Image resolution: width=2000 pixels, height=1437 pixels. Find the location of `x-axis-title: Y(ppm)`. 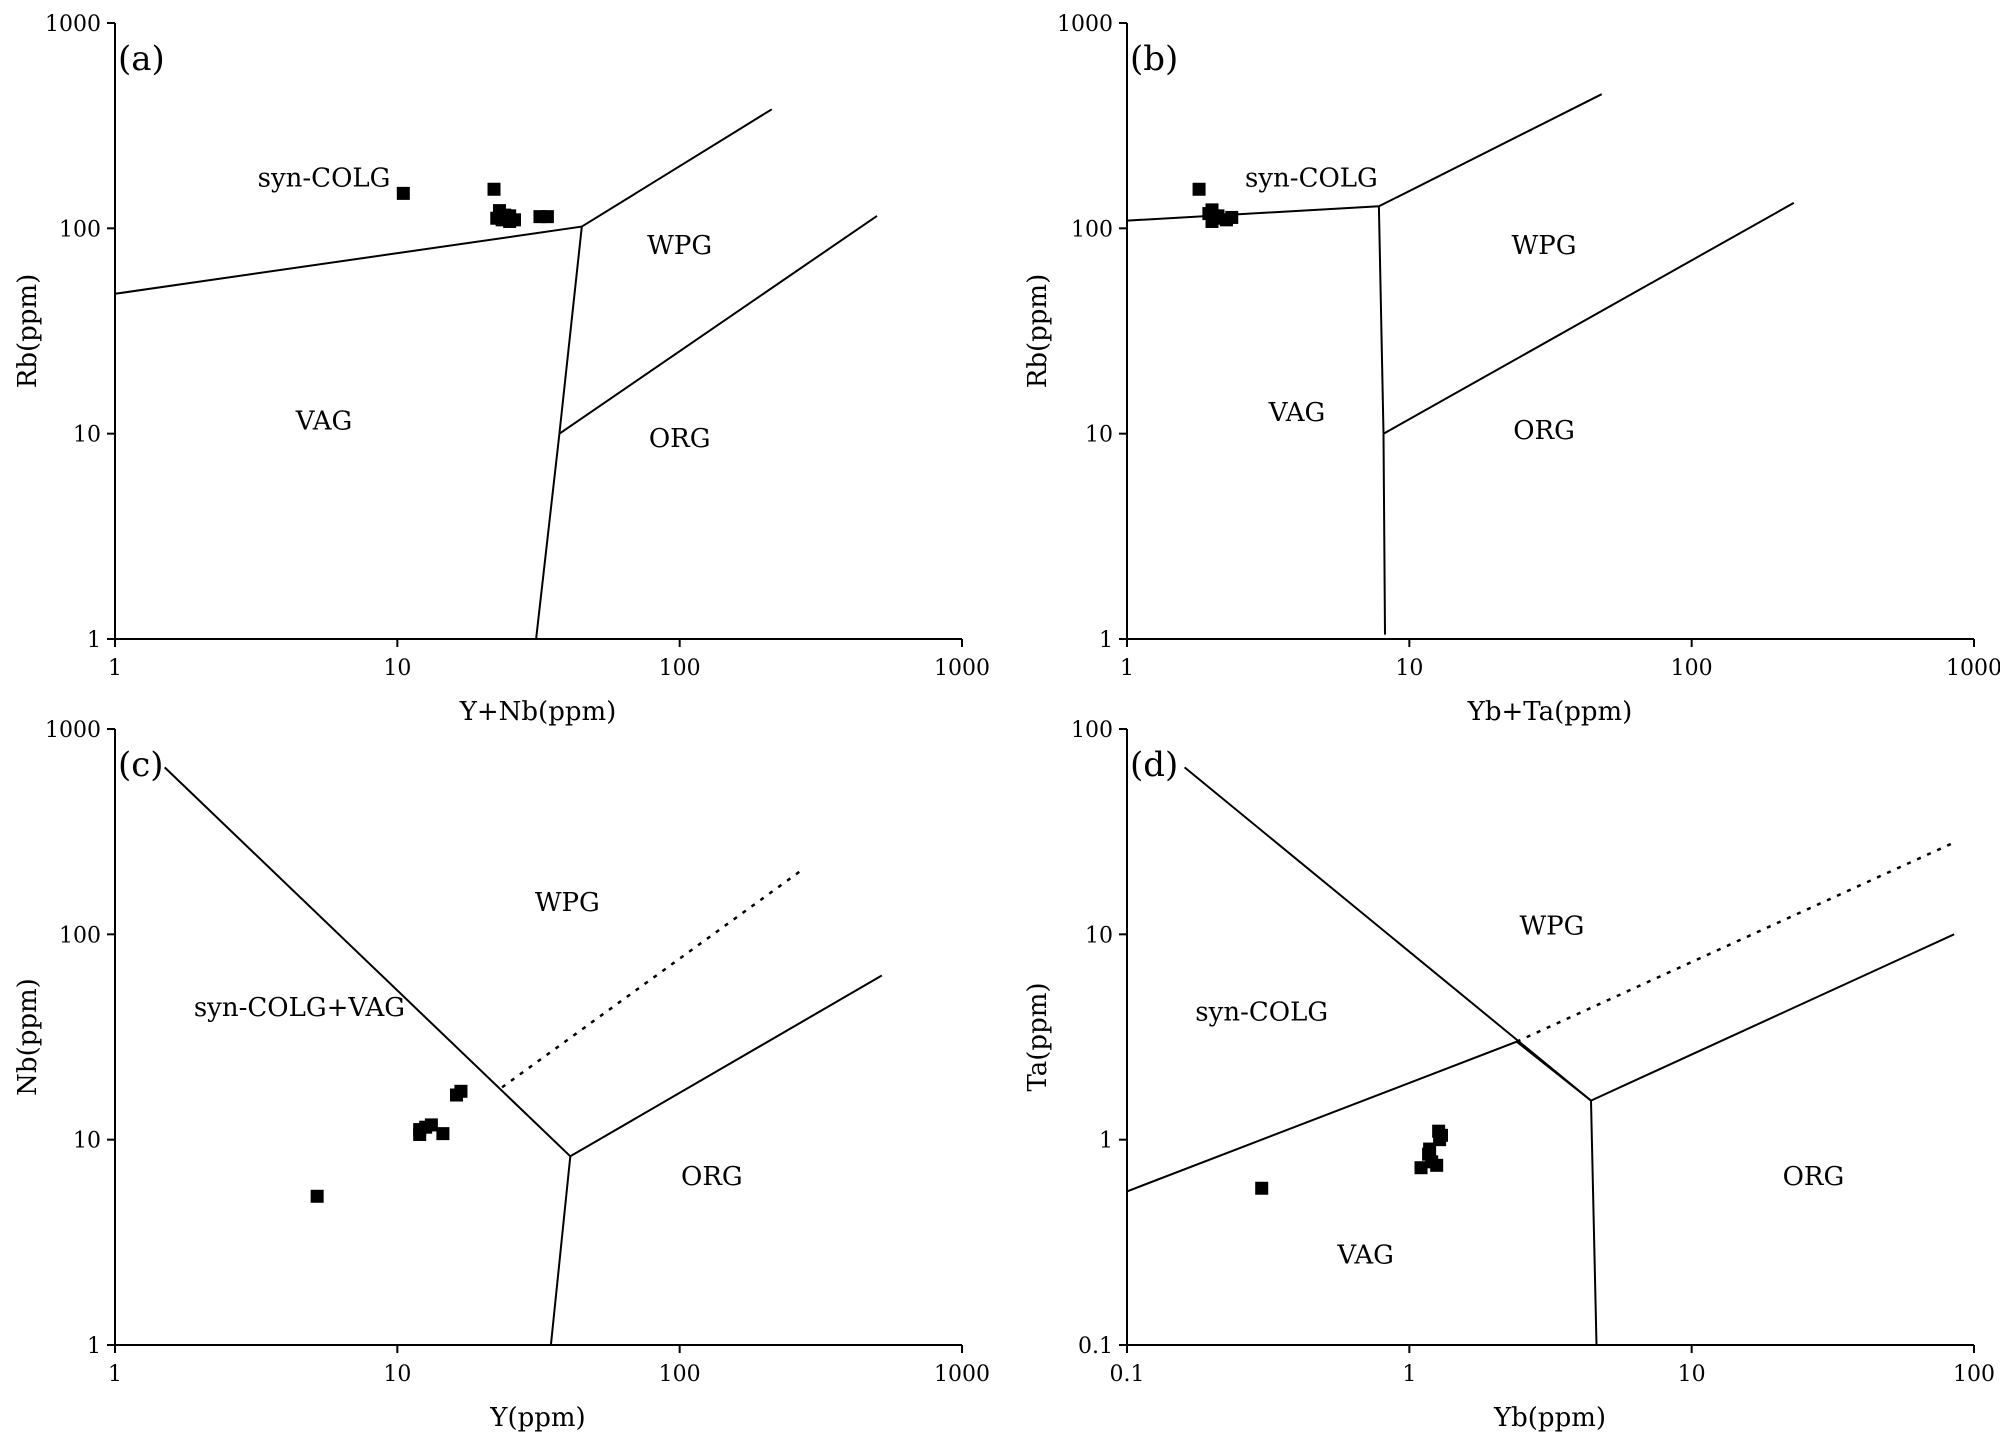

x-axis-title: Y(ppm) is located at coordinates (537, 1418).